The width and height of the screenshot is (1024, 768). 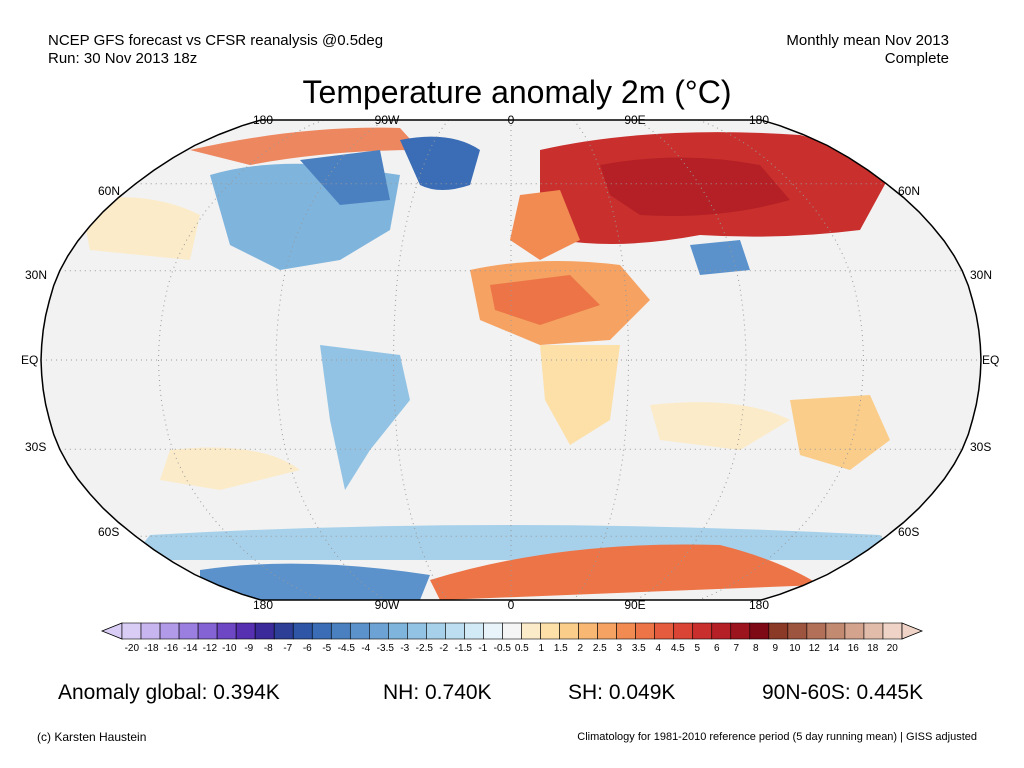 I want to click on page-title: Temperature anomaly 2m (°C), so click(x=517, y=92).